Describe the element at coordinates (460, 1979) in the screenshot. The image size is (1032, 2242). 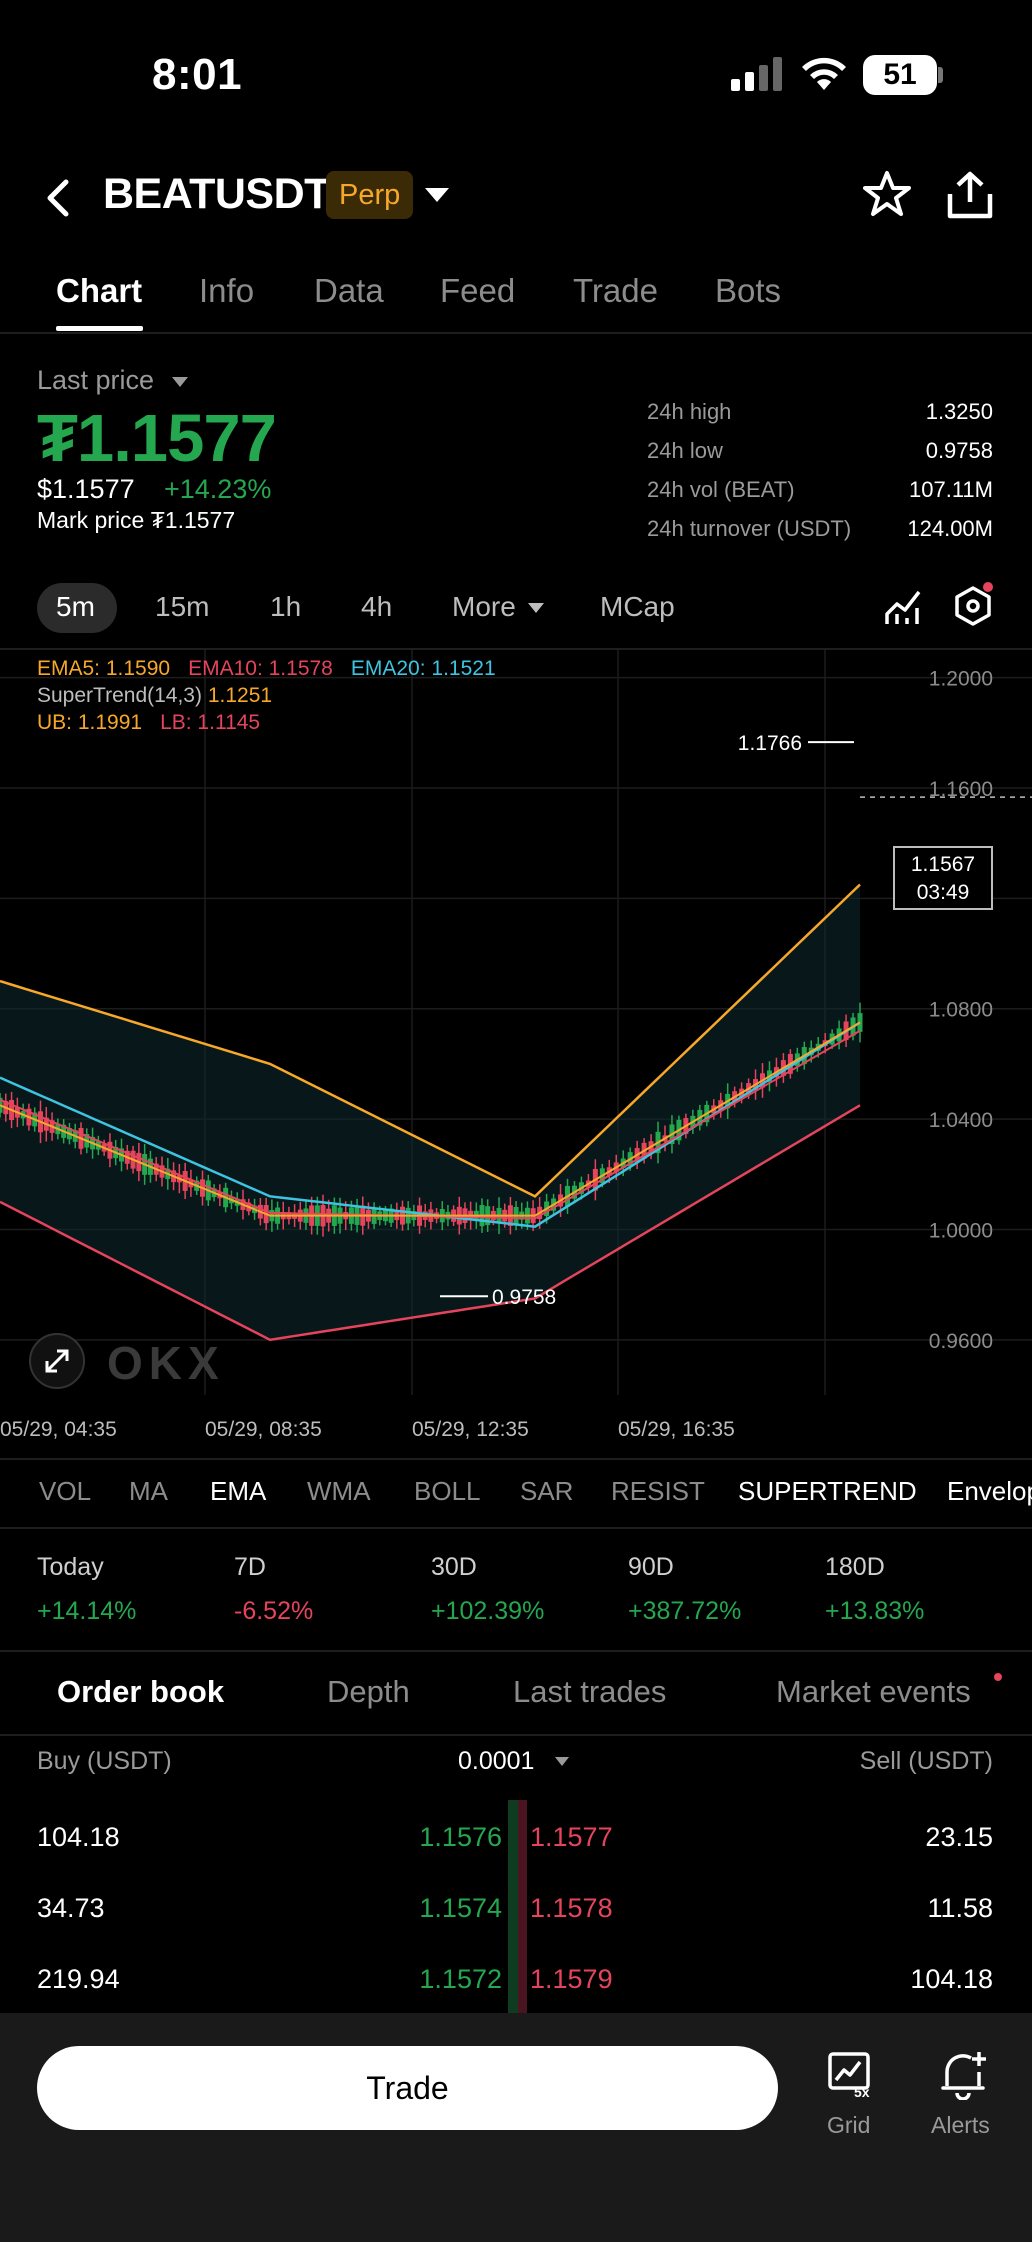
I see `bid-price: 1.1572` at that location.